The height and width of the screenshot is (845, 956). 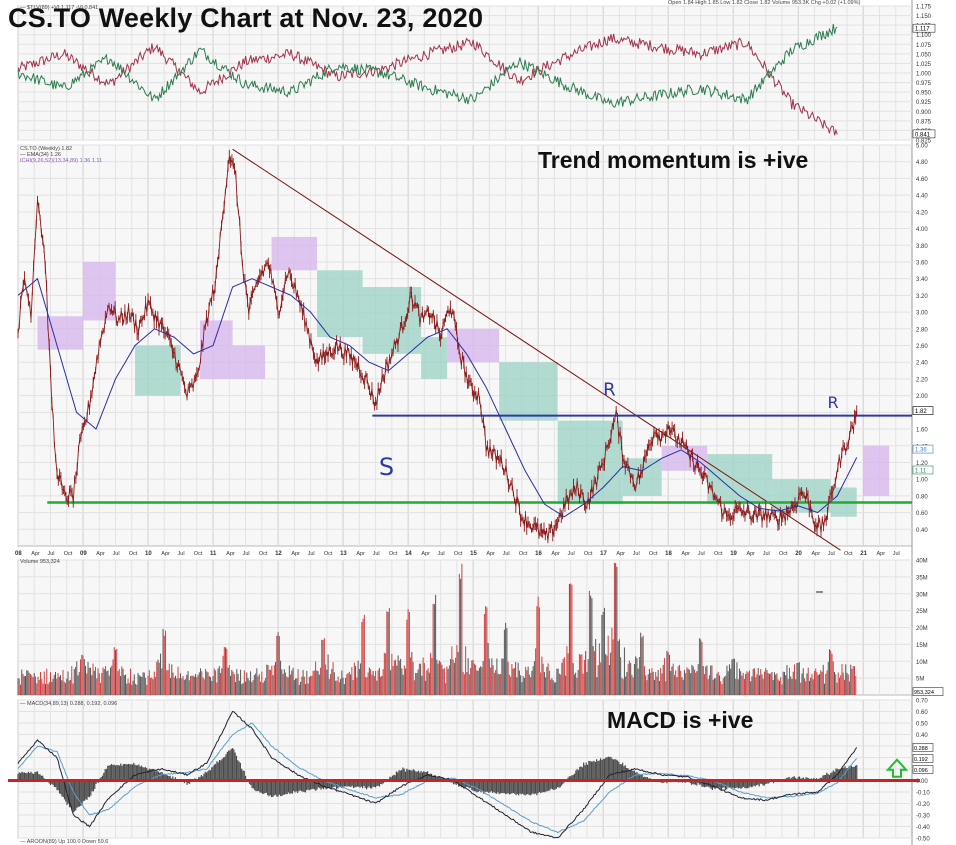 What do you see at coordinates (922, 347) in the screenshot?
I see `price-tick-label: 2.60` at bounding box center [922, 347].